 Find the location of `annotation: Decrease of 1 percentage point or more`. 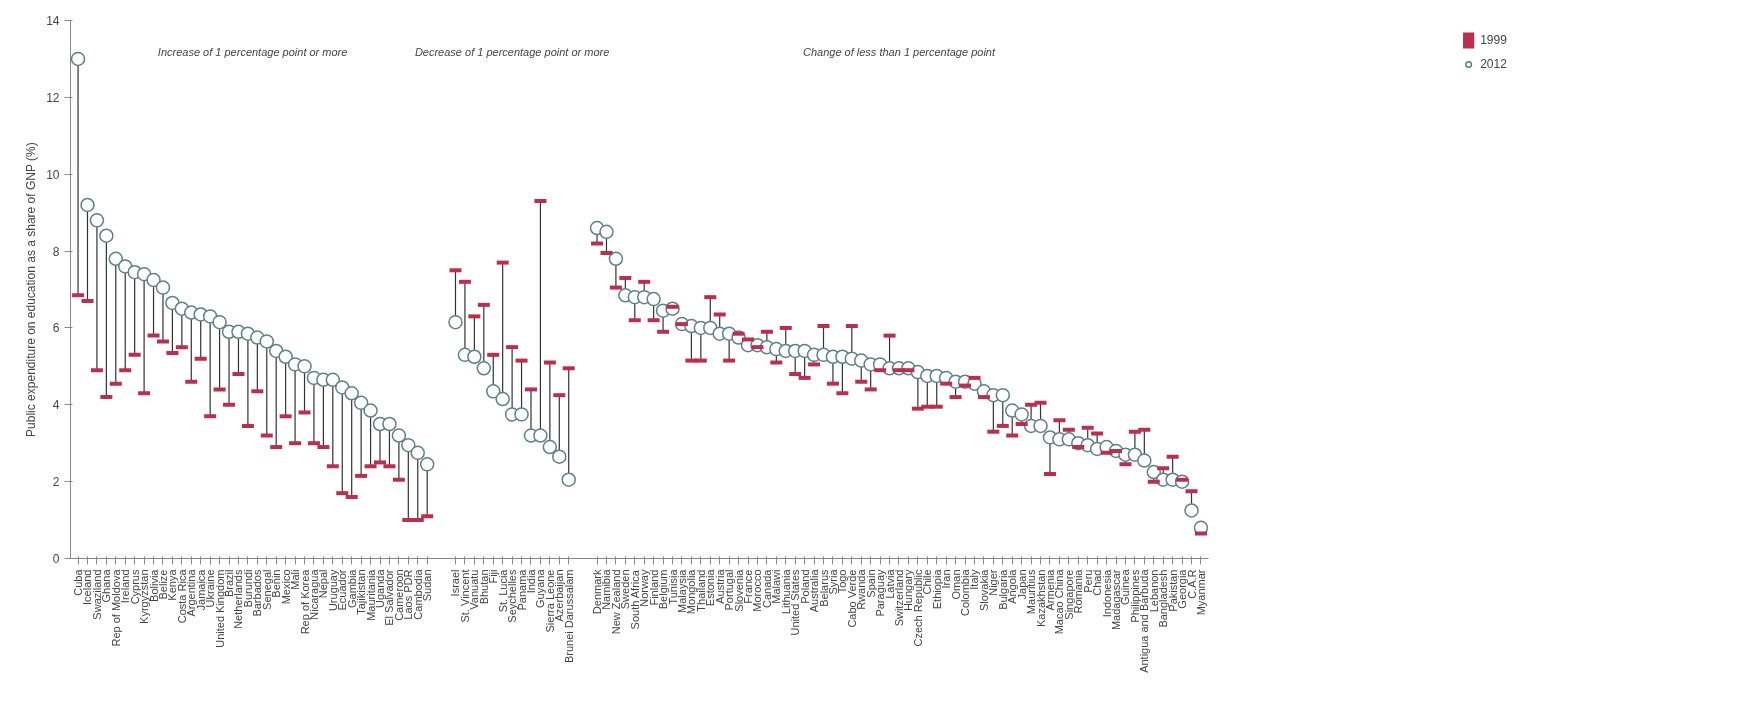

annotation: Decrease of 1 percentage point or more is located at coordinates (512, 52).